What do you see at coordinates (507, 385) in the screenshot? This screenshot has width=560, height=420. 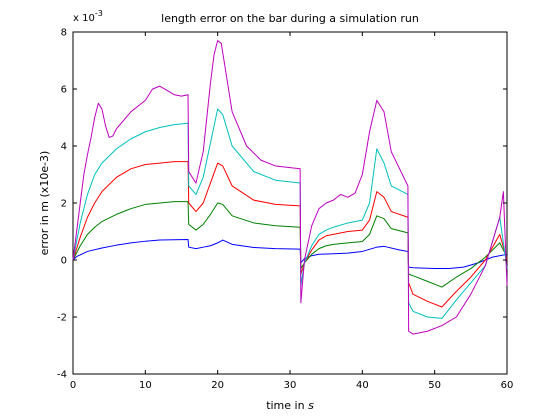 I see `x-tick-label: 60` at bounding box center [507, 385].